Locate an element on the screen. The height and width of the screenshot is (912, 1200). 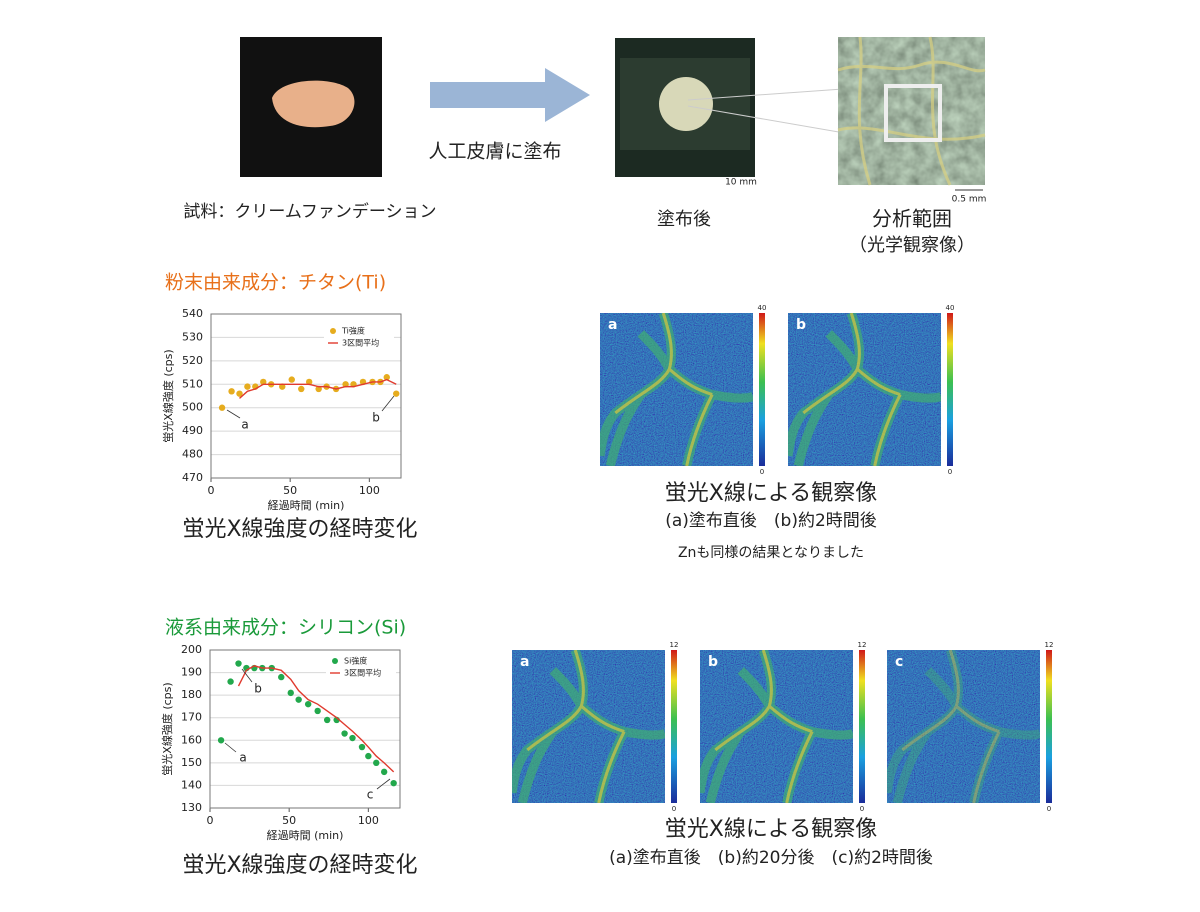
y-tick-label: 190 is located at coordinates (191, 672).